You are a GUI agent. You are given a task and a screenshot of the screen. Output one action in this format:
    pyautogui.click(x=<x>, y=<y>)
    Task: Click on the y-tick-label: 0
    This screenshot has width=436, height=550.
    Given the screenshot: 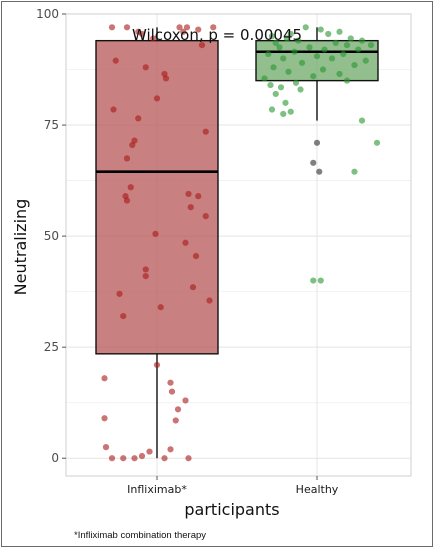 What is the action you would take?
    pyautogui.click(x=55, y=458)
    